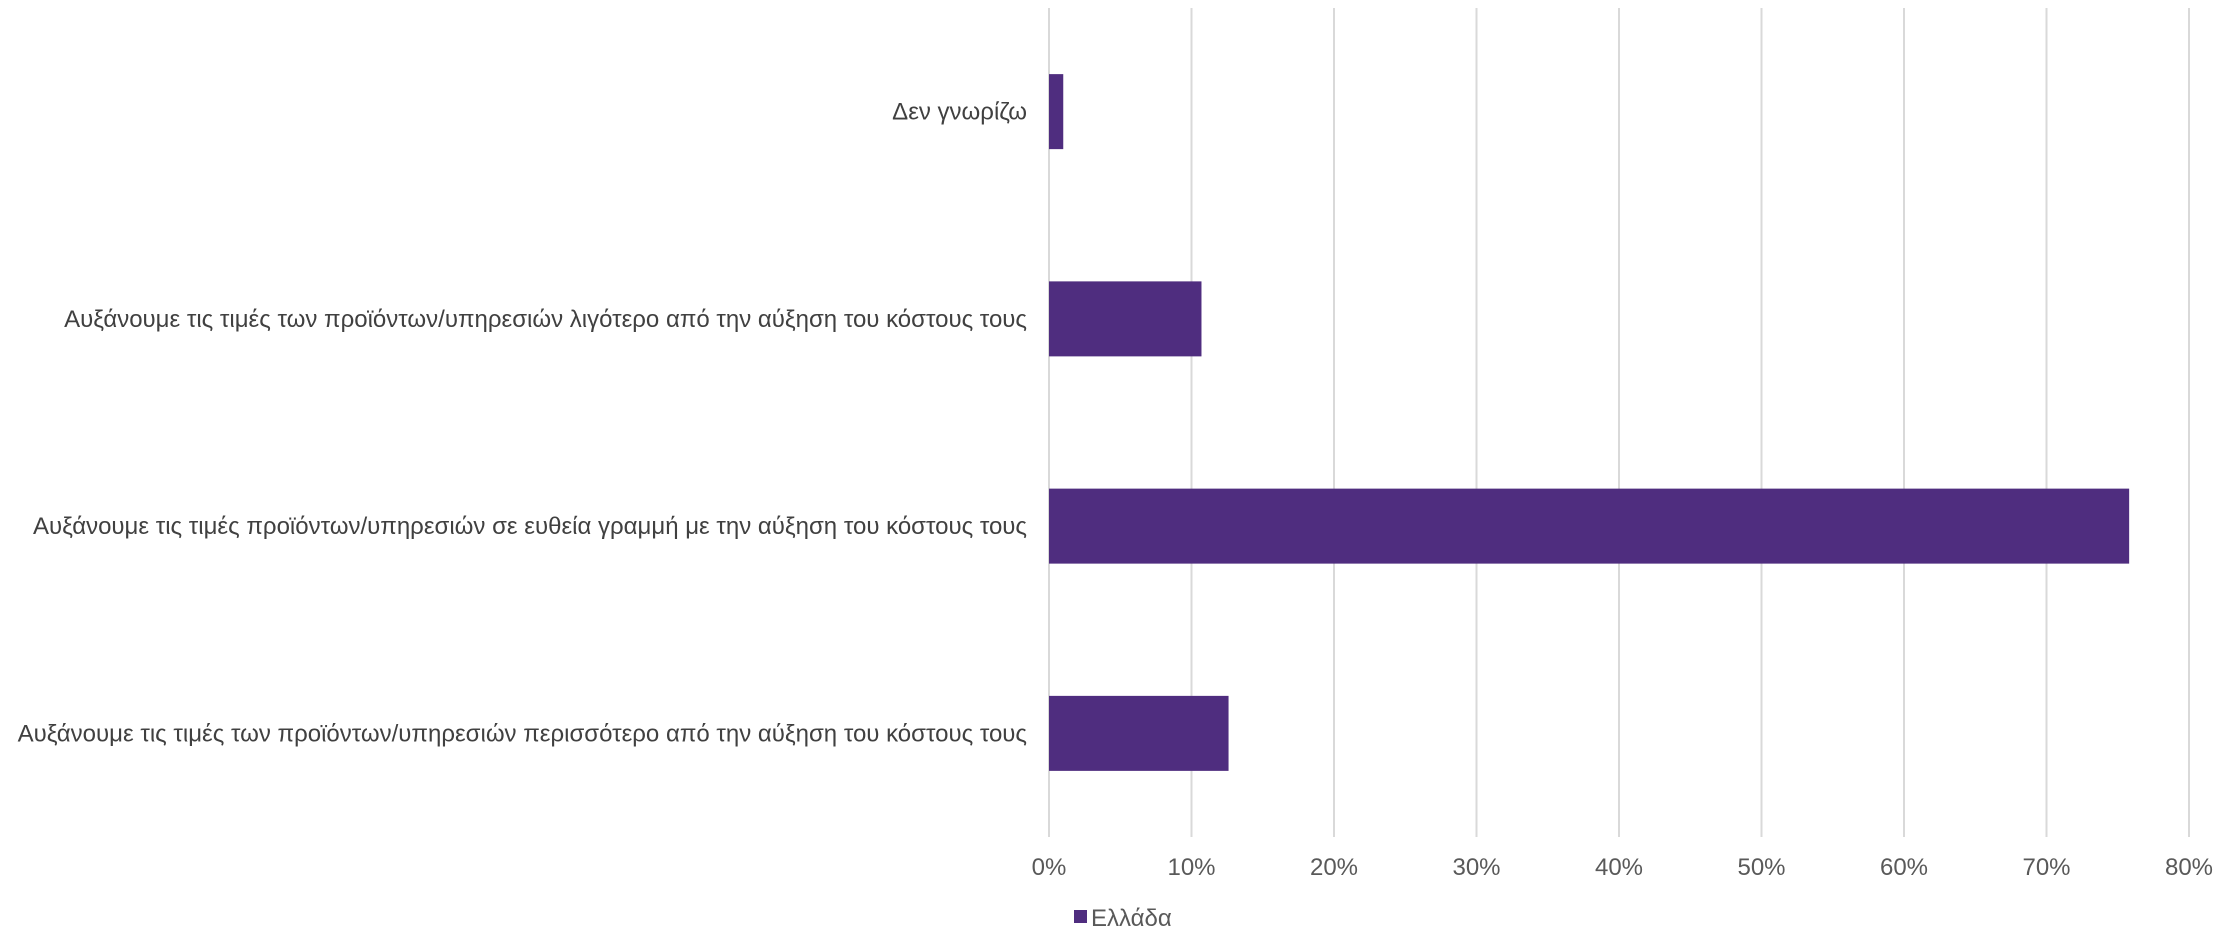  I want to click on x-tick-label: 50%, so click(1761, 867).